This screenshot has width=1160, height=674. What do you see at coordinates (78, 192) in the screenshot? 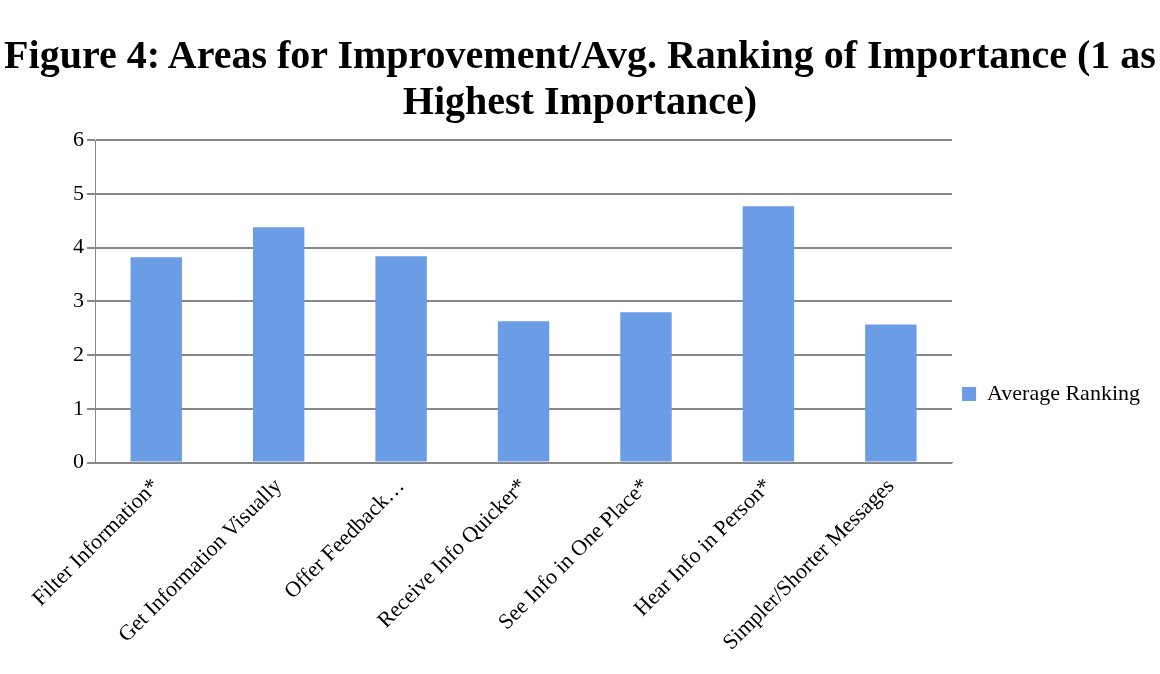
I see `y-tick-label: 5` at bounding box center [78, 192].